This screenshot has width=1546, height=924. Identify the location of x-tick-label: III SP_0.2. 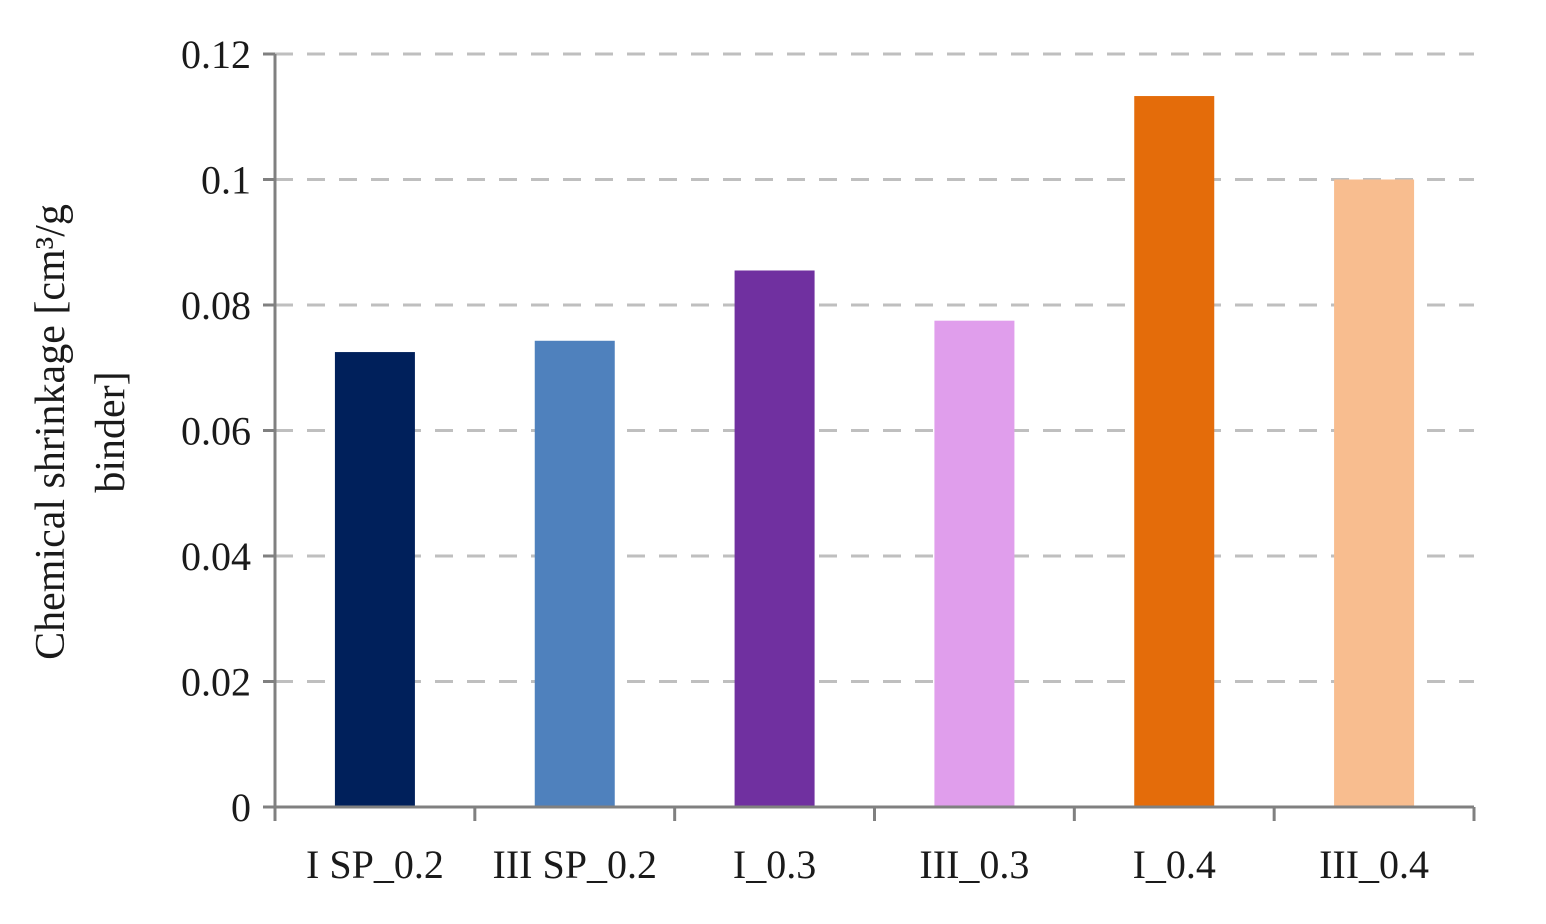
(575, 864).